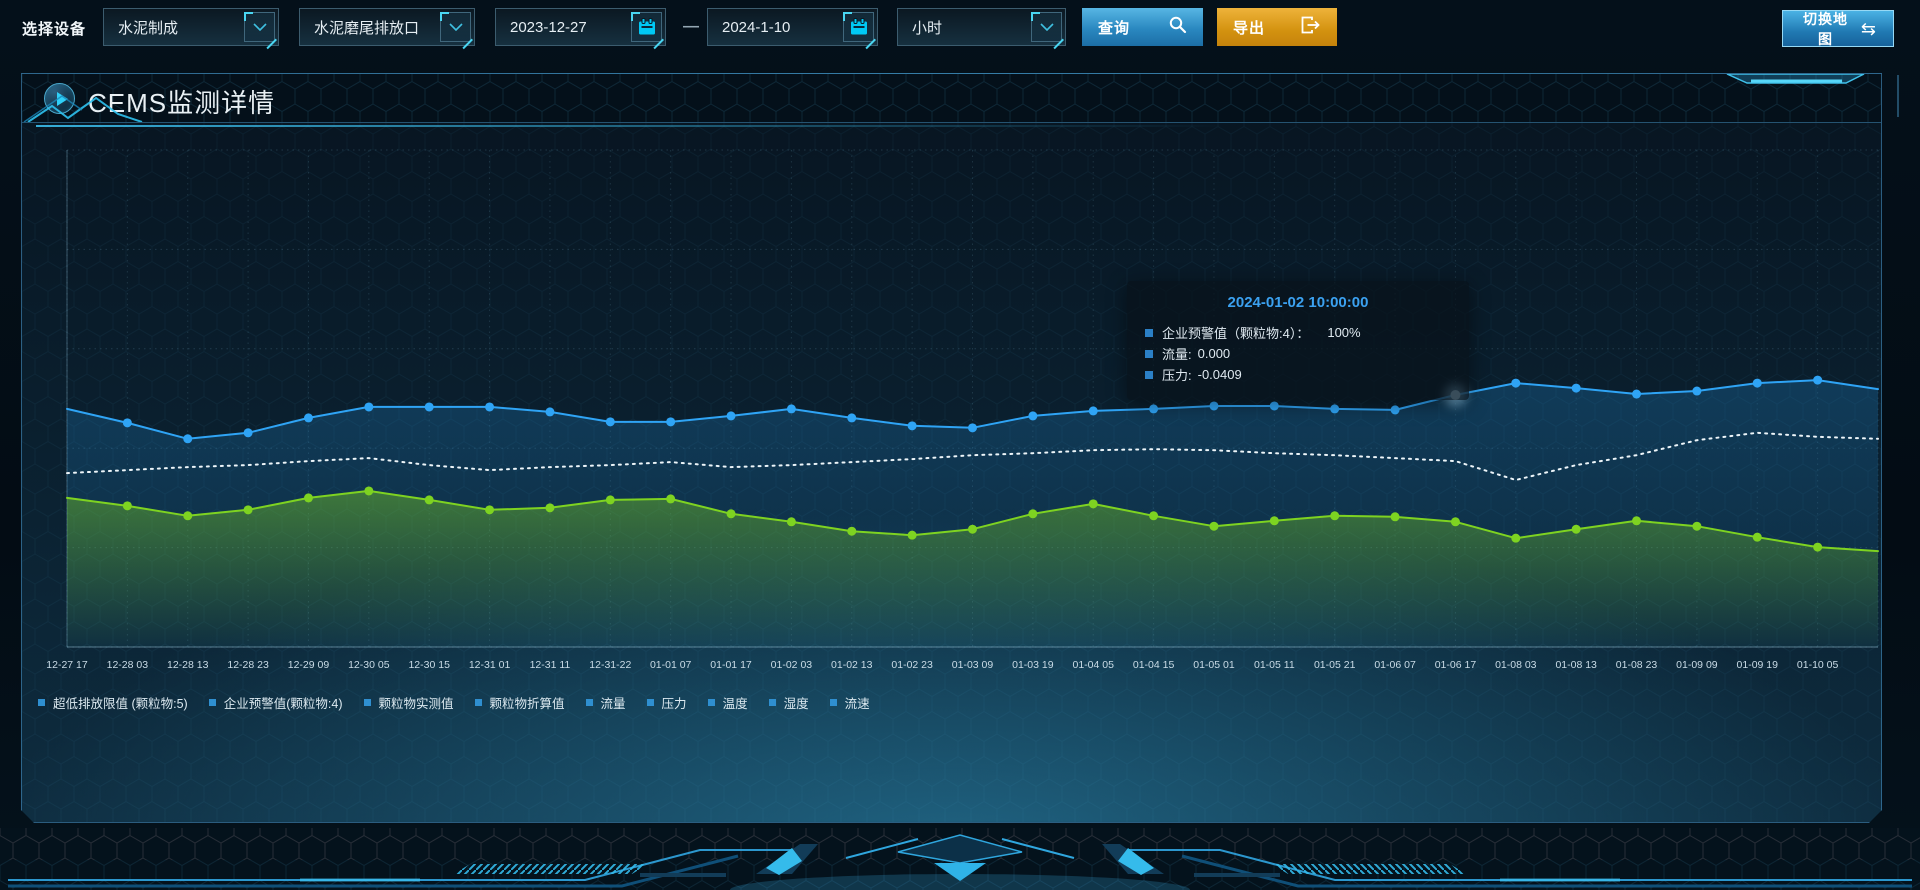  Describe the element at coordinates (1214, 353) in the screenshot. I see `tooltip-row-value: 0.000` at that location.